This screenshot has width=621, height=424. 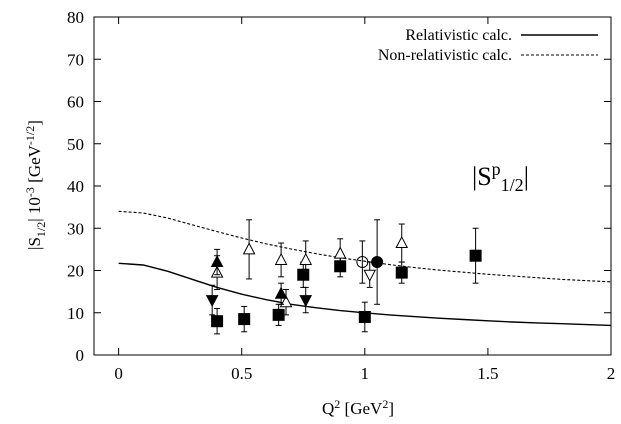 I want to click on x-tick-label: 0.5, so click(x=241, y=373).